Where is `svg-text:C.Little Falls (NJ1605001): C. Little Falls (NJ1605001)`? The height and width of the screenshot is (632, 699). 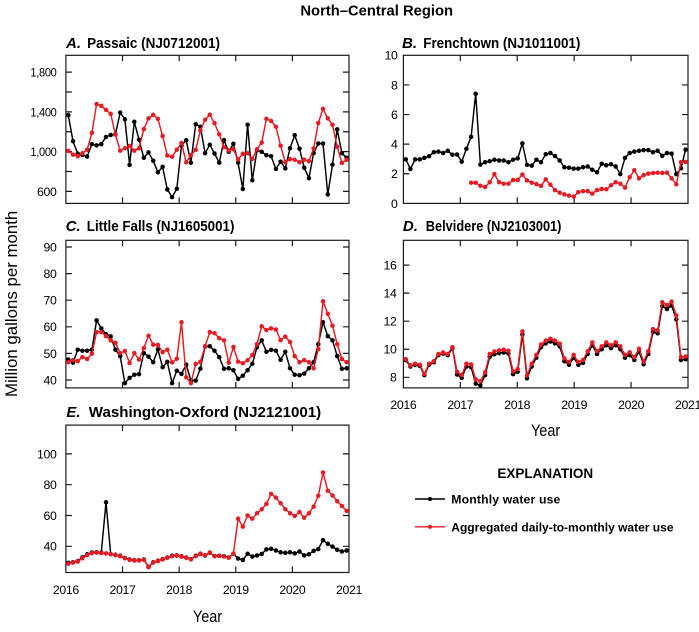 svg-text:C.Little Falls (NJ1605001): C. Little Falls (NJ1605001) is located at coordinates (150, 226).